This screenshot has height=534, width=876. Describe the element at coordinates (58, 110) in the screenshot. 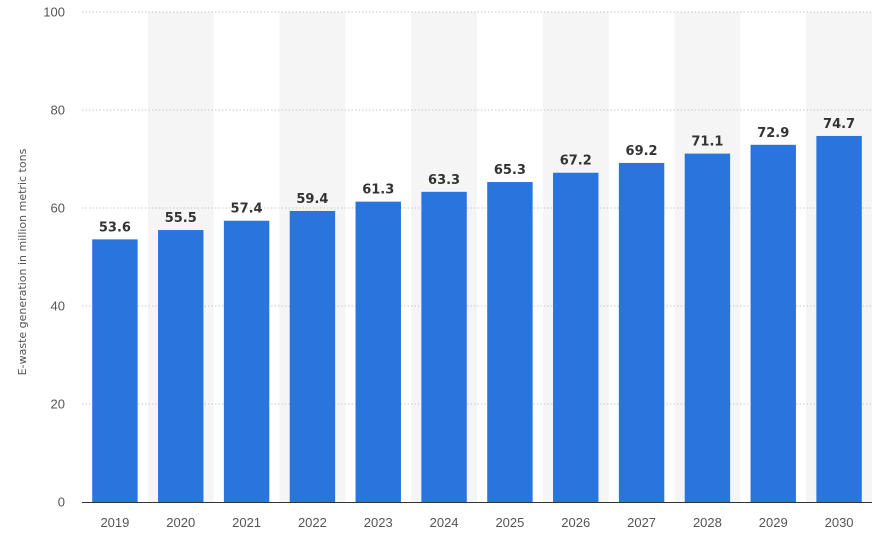

I see `y-tick-label: 80` at that location.